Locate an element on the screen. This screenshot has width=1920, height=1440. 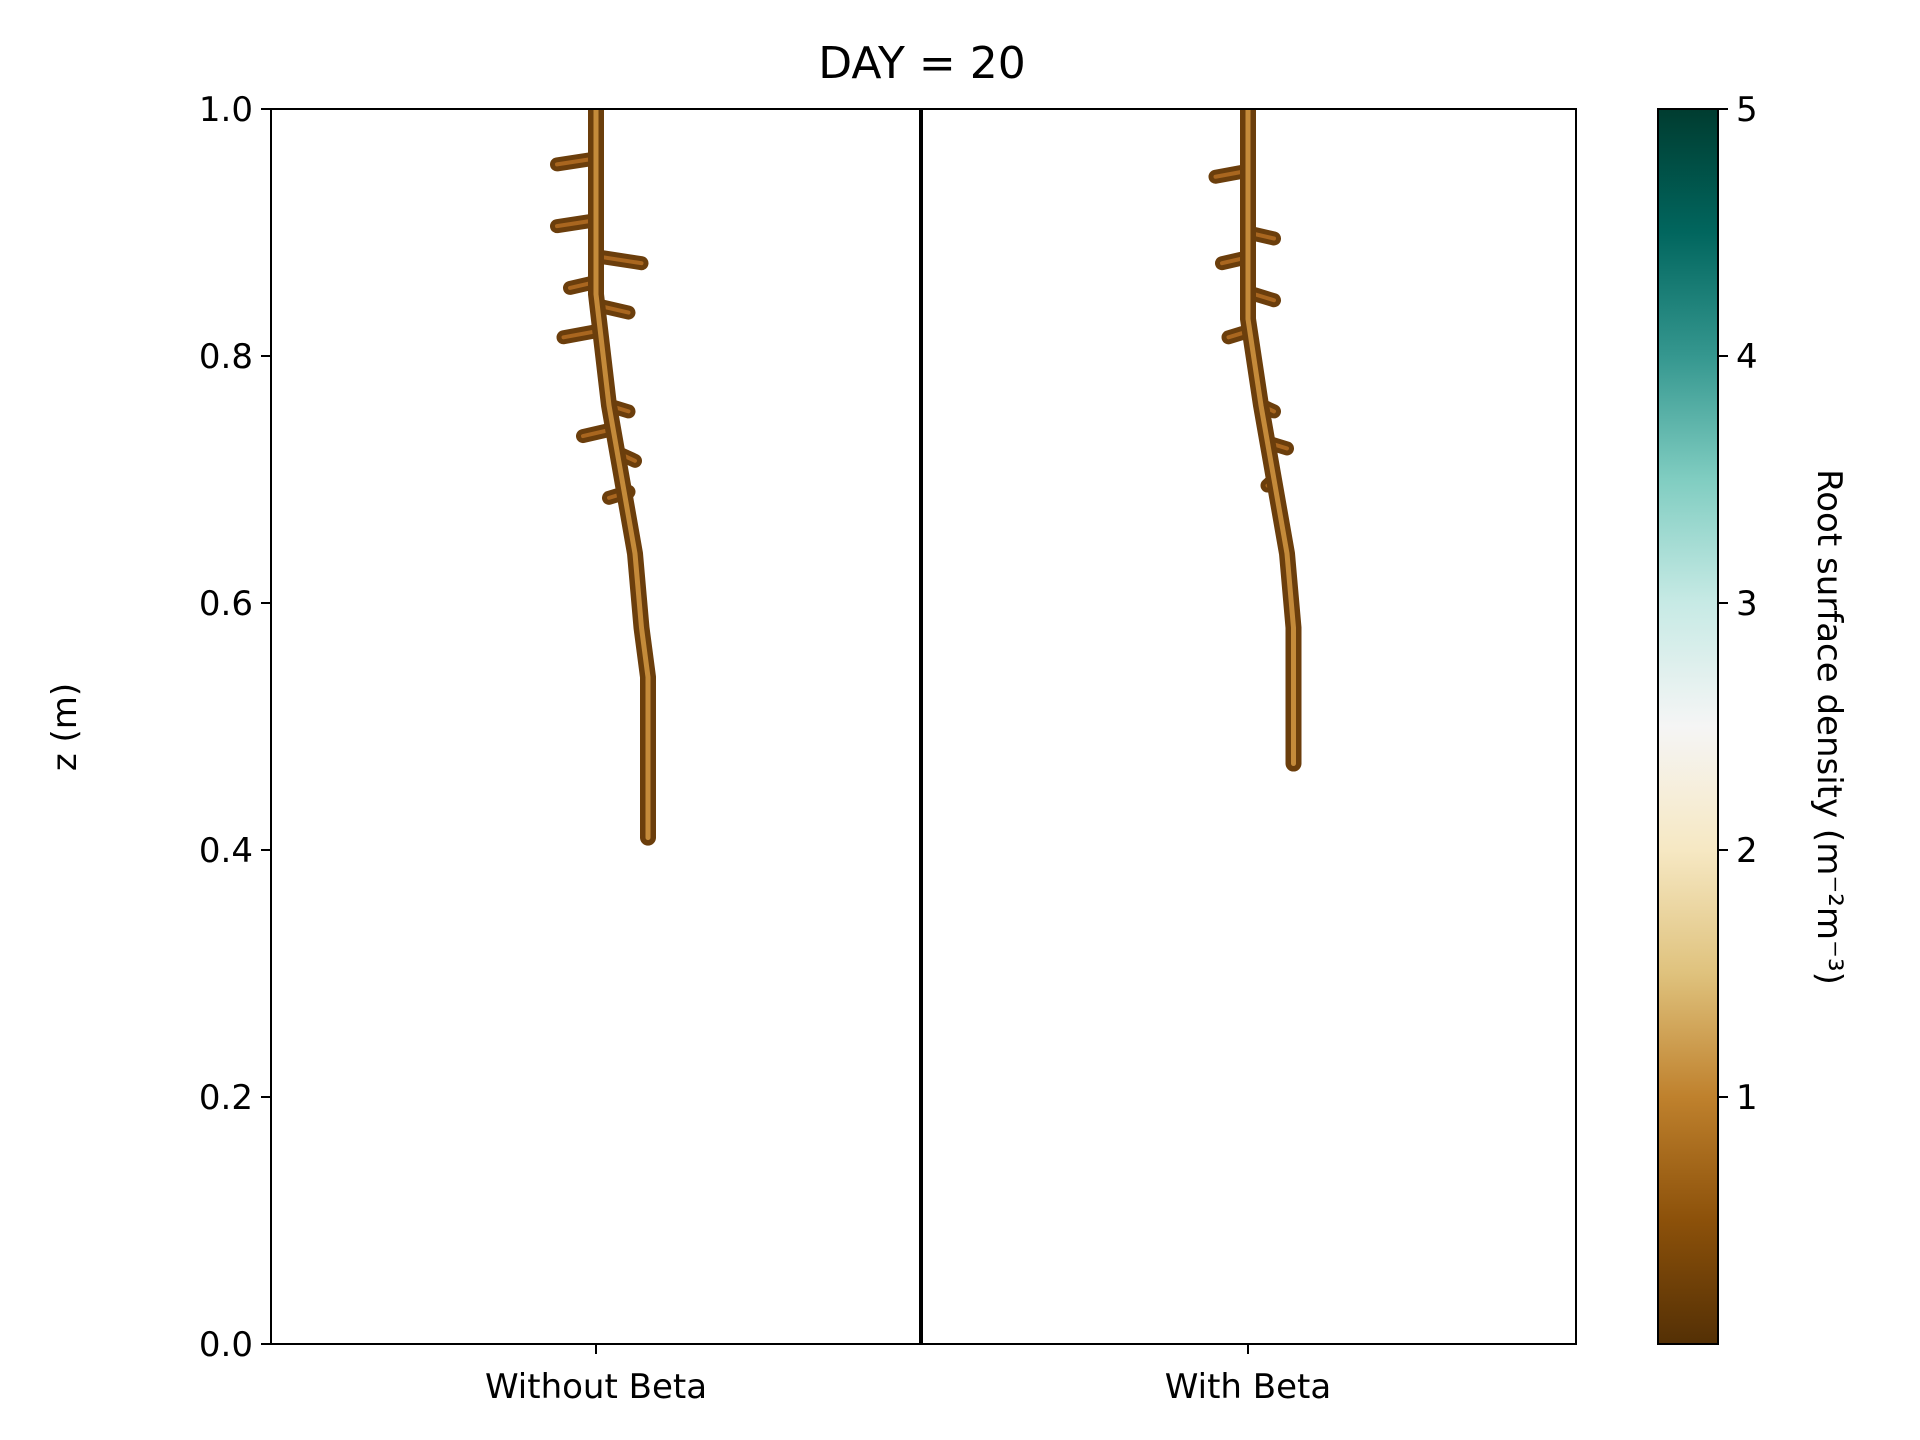
y-axis: 0.0 0.2 0.4 0.6 0.8 1.0 is located at coordinates (235, 727).